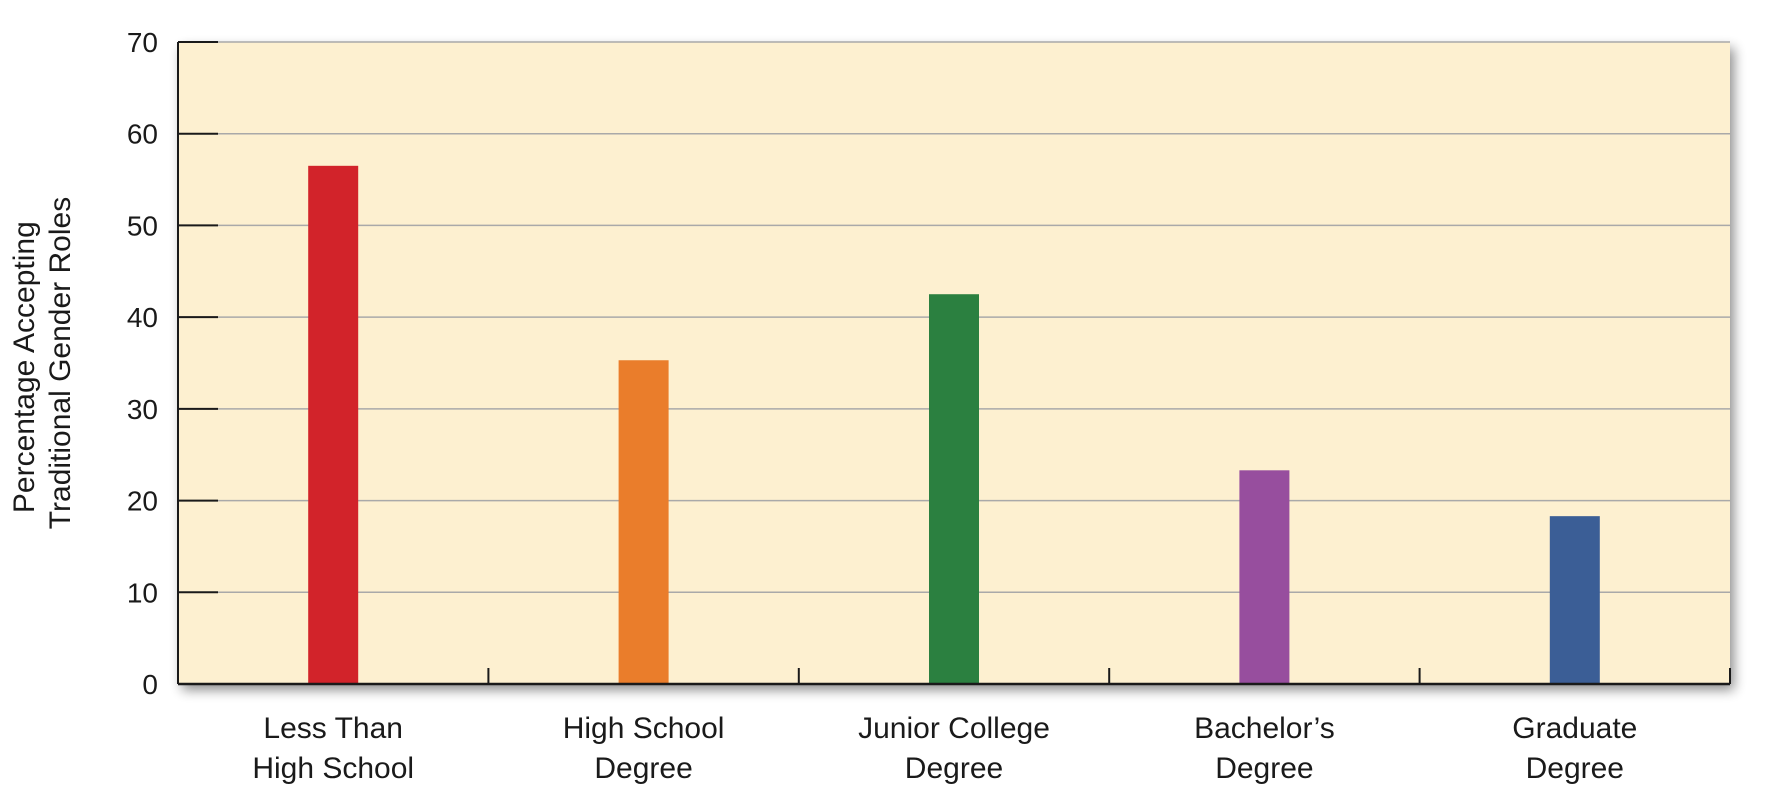 This screenshot has width=1766, height=786. Describe the element at coordinates (60, 363) in the screenshot. I see `y-axis-title-line-2: Traditional Gender Roles` at that location.